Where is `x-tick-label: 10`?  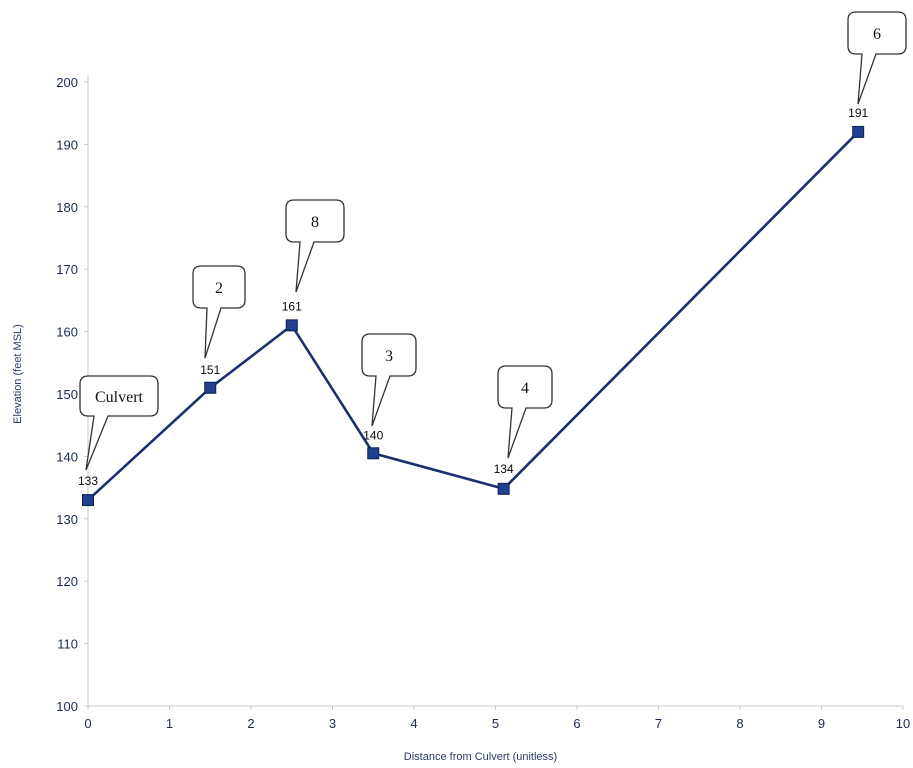
x-tick-label: 10 is located at coordinates (903, 723).